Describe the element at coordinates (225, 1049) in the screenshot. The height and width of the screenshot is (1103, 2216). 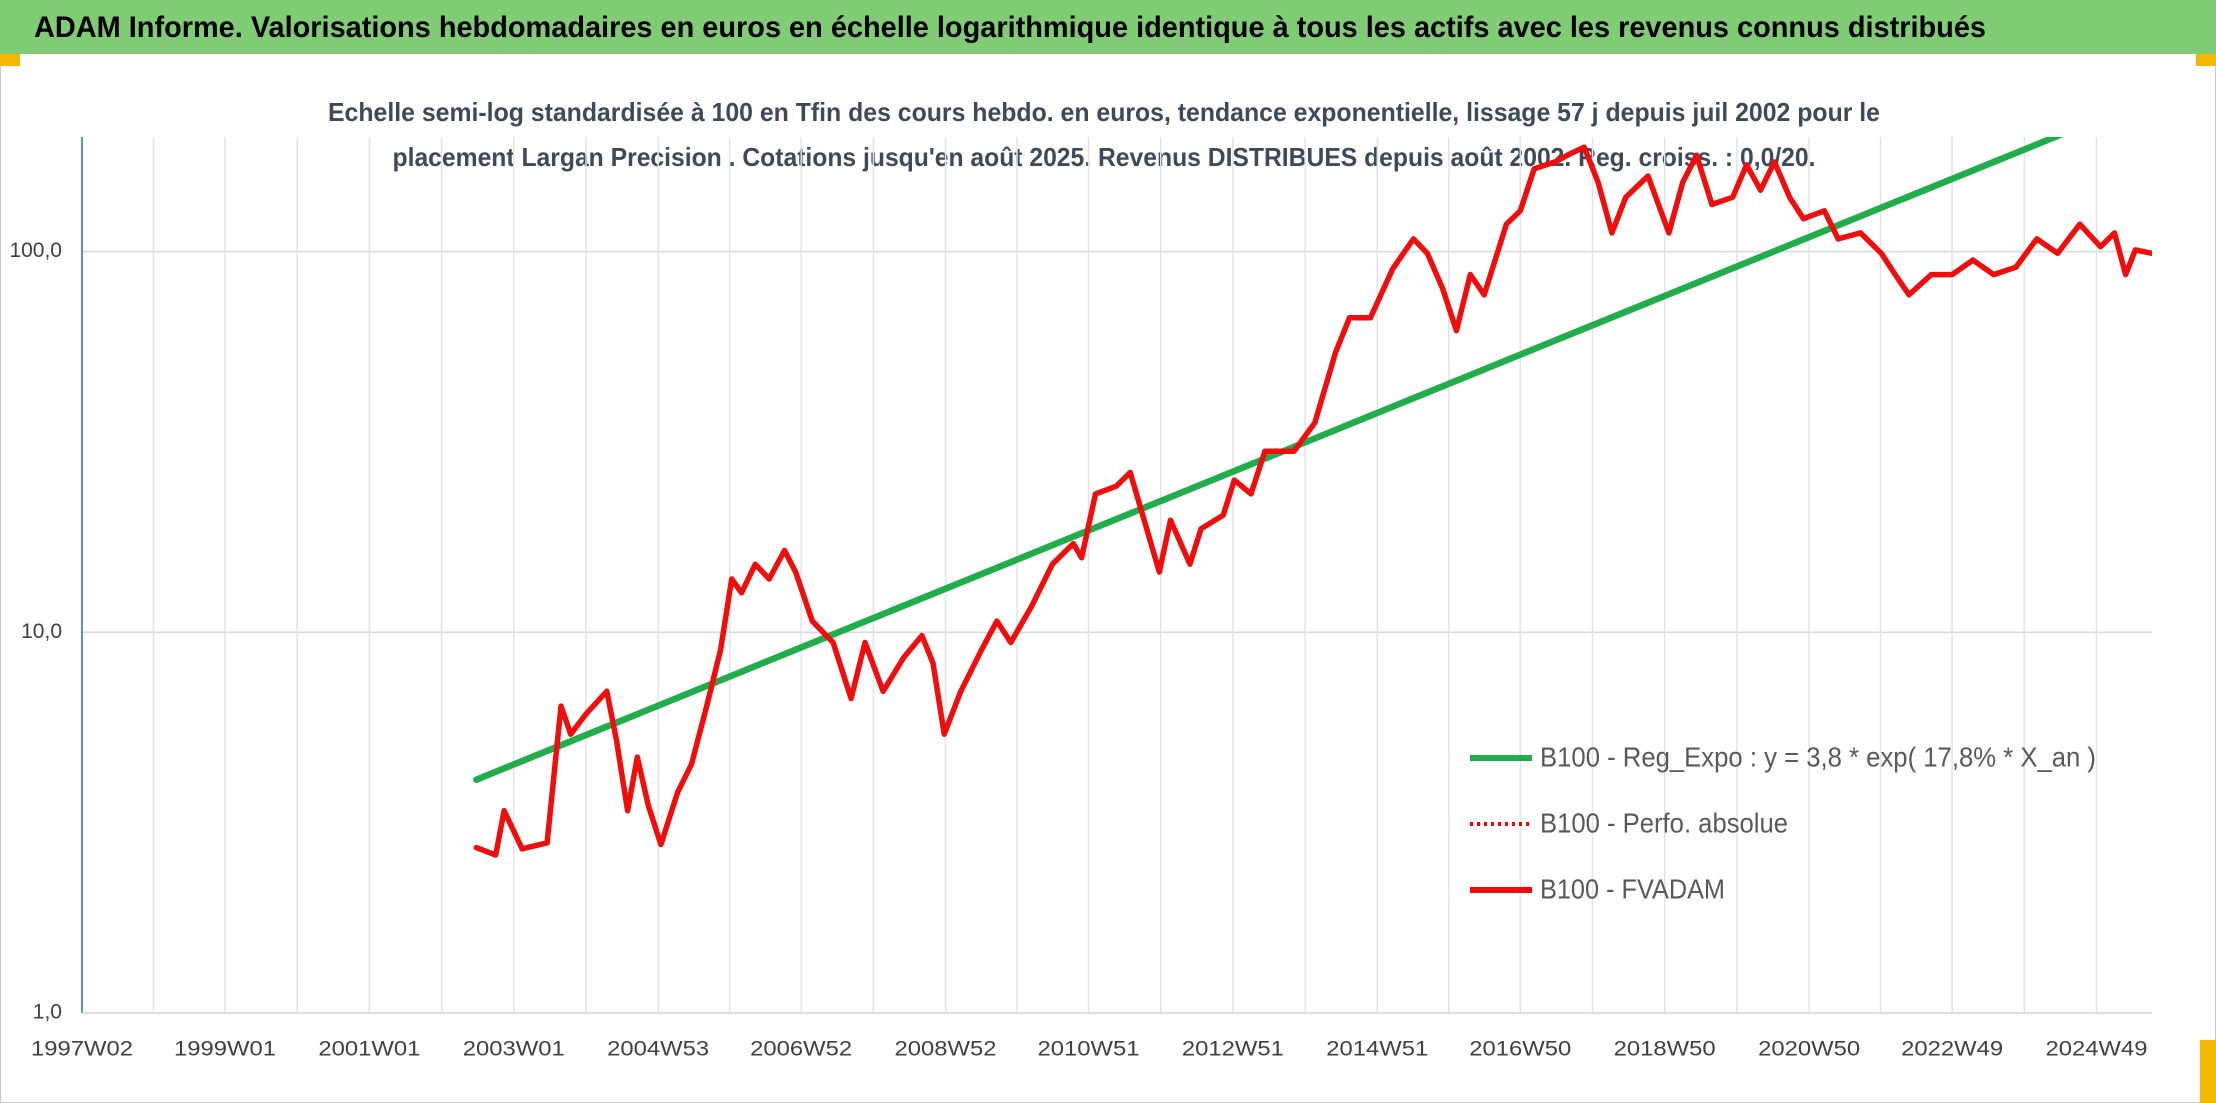
I see `x-tick-label: 1999W01` at that location.